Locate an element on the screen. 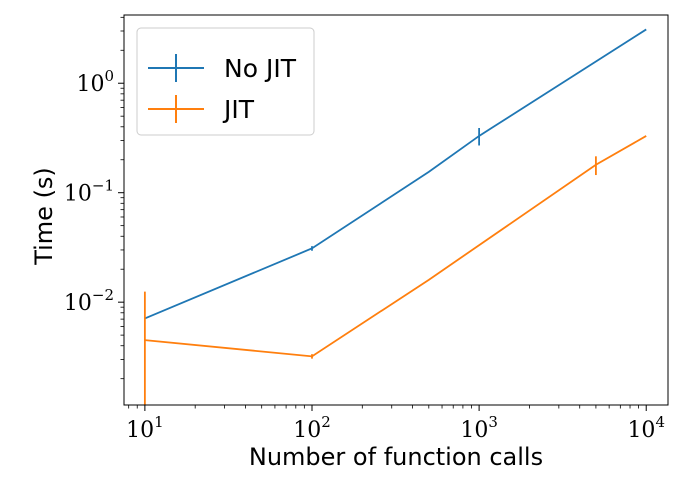  y-axis-label: Time (s) is located at coordinates (44, 216).